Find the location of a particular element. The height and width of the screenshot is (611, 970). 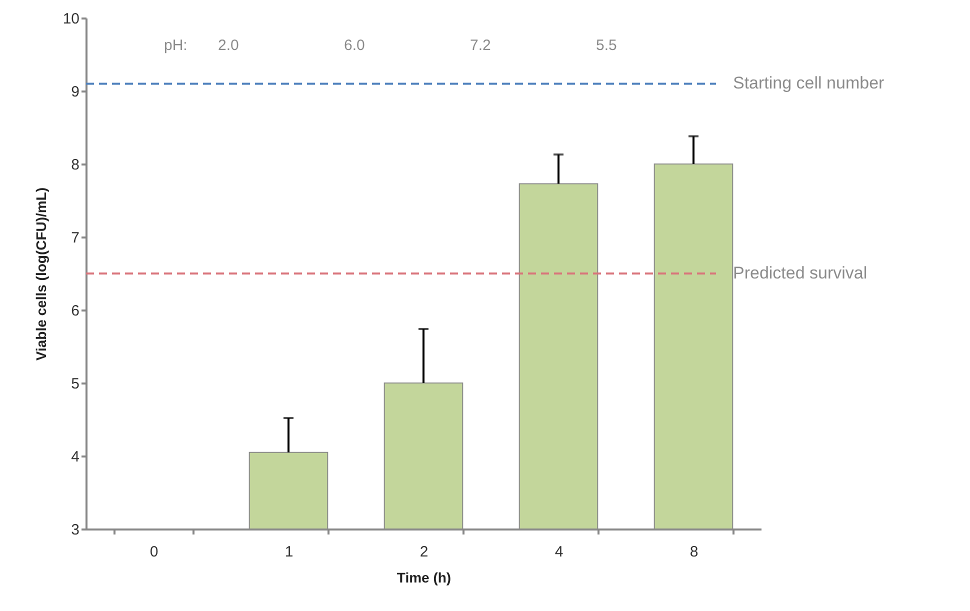

y-tick-label: 10 is located at coordinates (71, 19).